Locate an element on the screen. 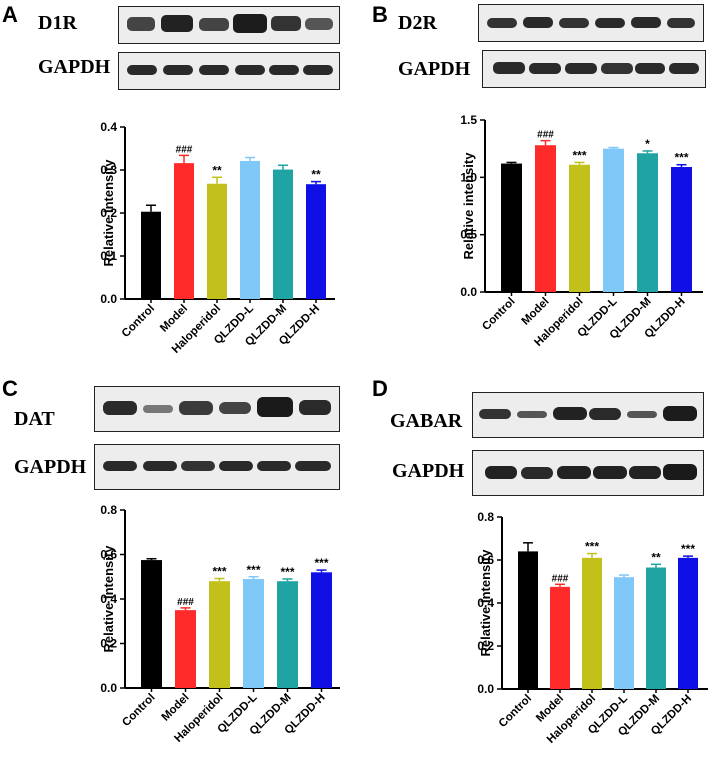 This screenshot has height=759, width=713. protein-label-dat: DAT is located at coordinates (34, 419).